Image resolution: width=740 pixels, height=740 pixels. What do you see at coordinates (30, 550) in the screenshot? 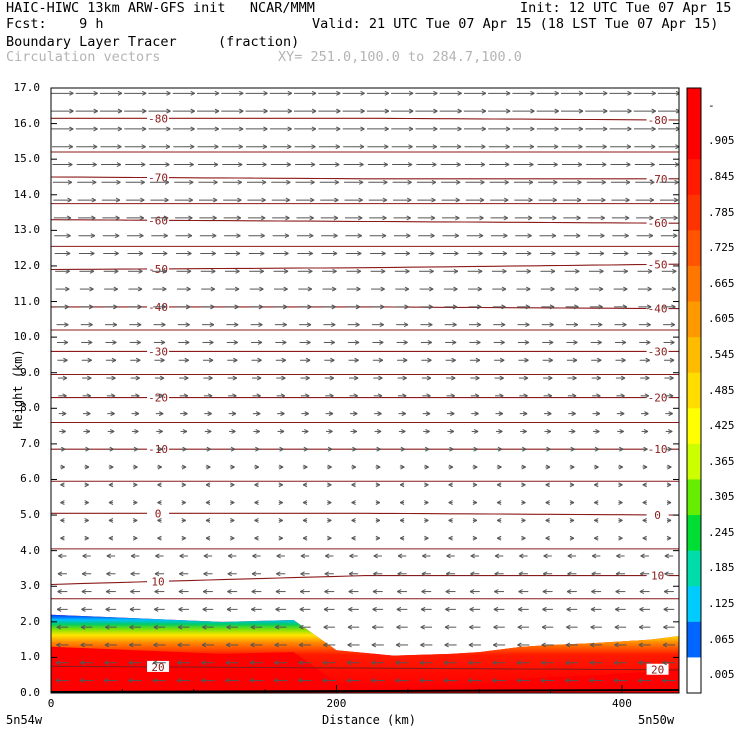
I see `y-tick-label: 4.0` at bounding box center [30, 550].